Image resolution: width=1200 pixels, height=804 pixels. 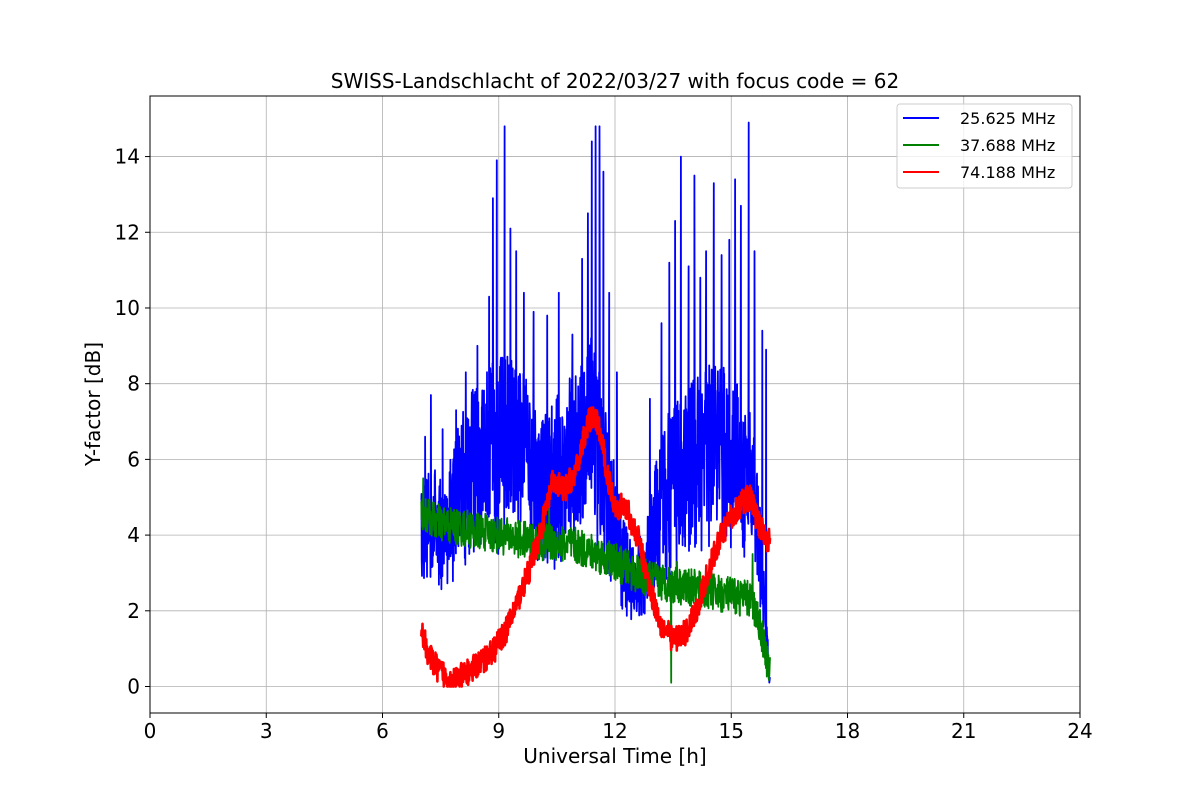 I want to click on x-tick-label: 0, so click(x=150, y=731).